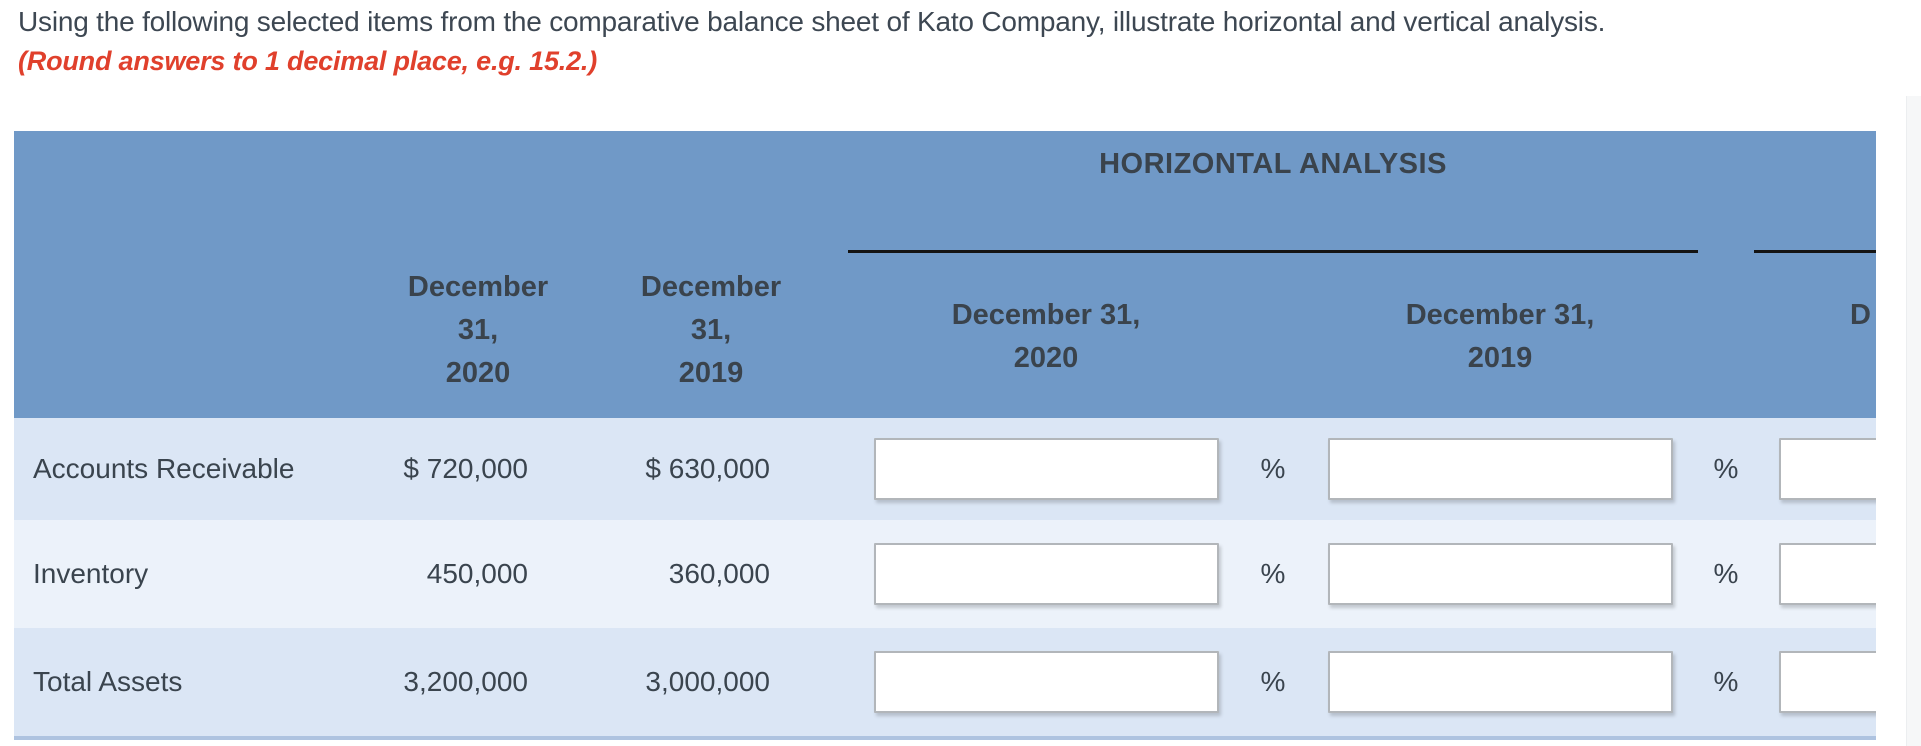 Image resolution: width=1921 pixels, height=746 pixels. Describe the element at coordinates (108, 681) in the screenshot. I see `row-label: Total Assets` at that location.